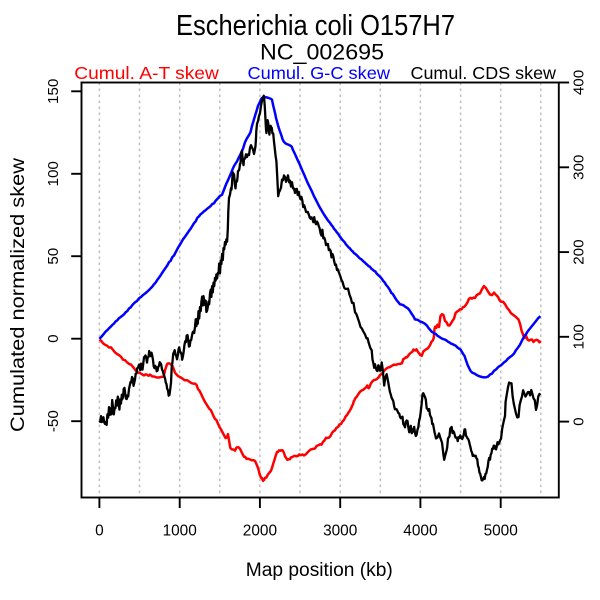 The image size is (600, 600). Describe the element at coordinates (340, 531) in the screenshot. I see `svg-text: 3000` at that location.